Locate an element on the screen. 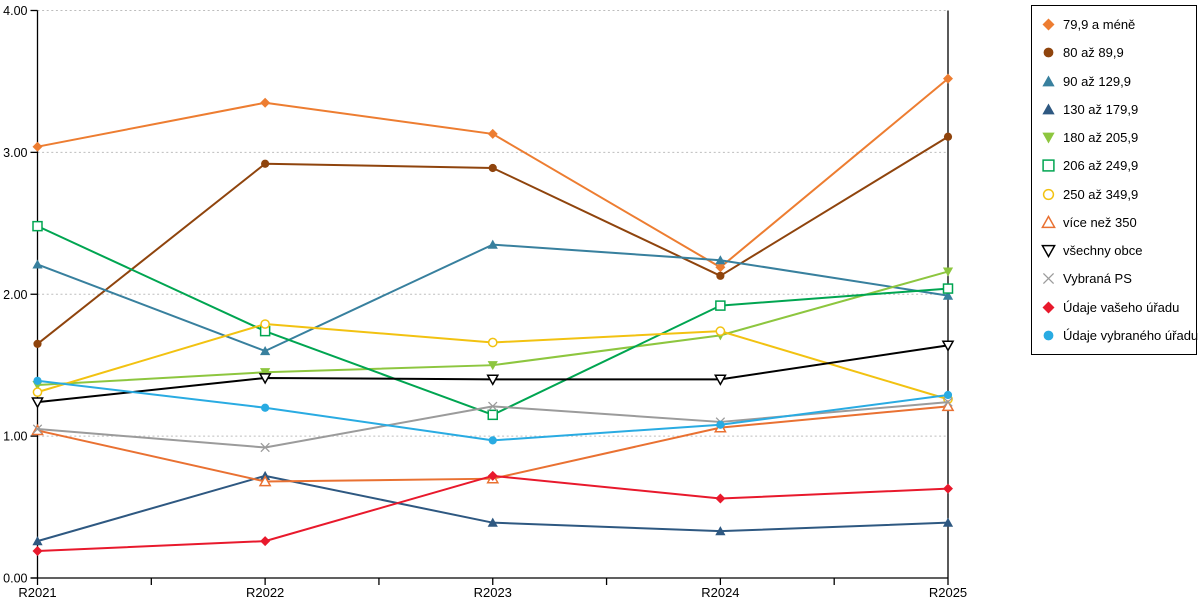 This screenshot has width=1200, height=600. circle-open-icon is located at coordinates (1048, 194).